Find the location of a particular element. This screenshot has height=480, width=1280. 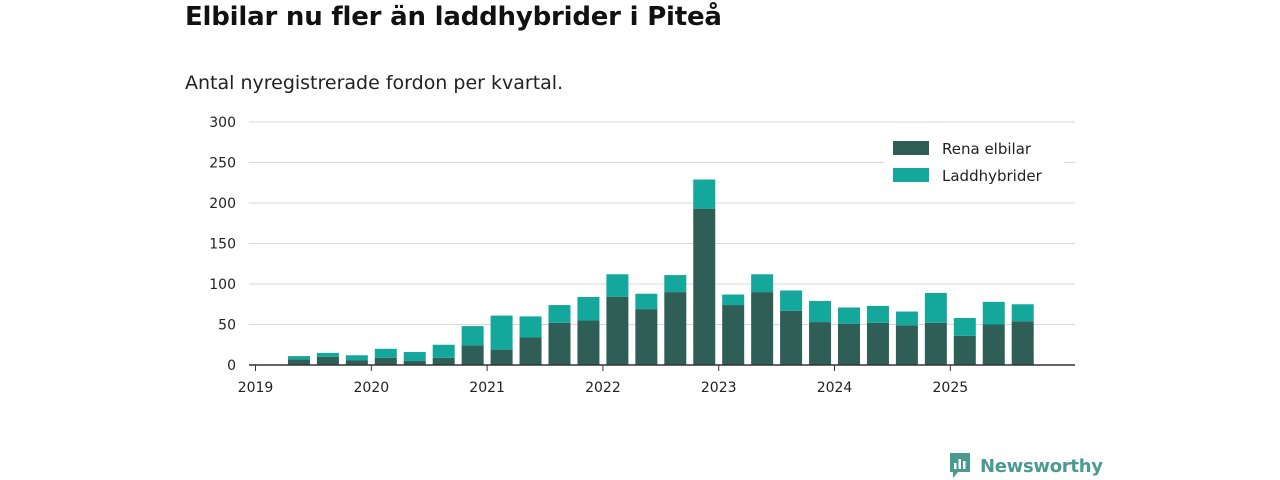

y-tick-label: 250 is located at coordinates (222, 164).